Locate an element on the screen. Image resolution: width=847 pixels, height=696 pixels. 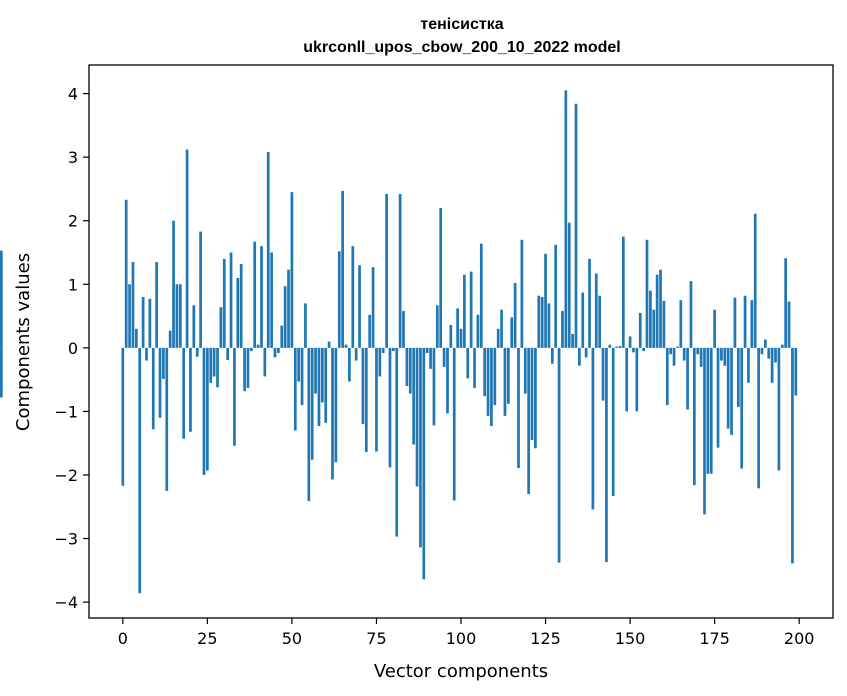
y-tick-label: −1 is located at coordinates (66, 411).